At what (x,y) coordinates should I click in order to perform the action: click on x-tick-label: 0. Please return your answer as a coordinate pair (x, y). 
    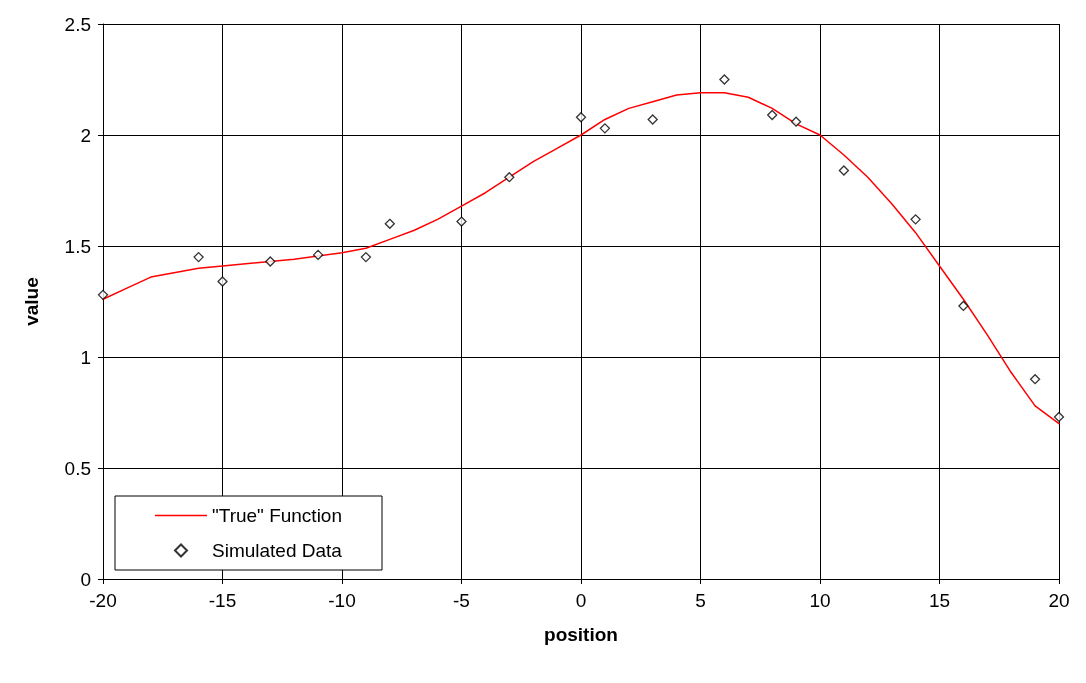
    Looking at the image, I should click on (581, 600).